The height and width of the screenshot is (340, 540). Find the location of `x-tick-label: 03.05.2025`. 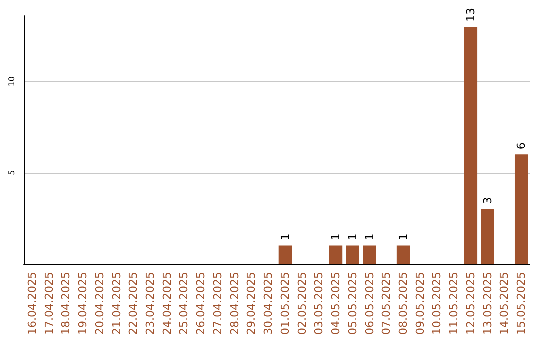

x-tick-label: 03.05.2025 is located at coordinates (319, 304).